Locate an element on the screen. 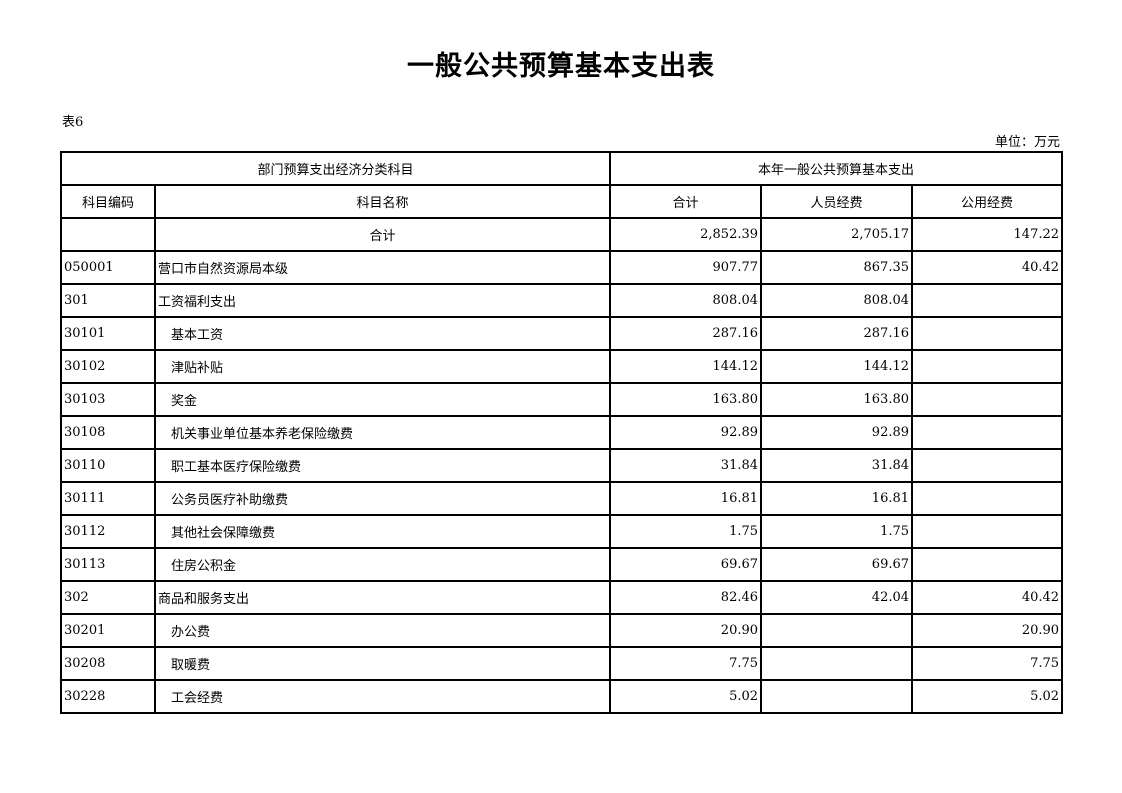  cell-personnel: 144.12 is located at coordinates (837, 366).